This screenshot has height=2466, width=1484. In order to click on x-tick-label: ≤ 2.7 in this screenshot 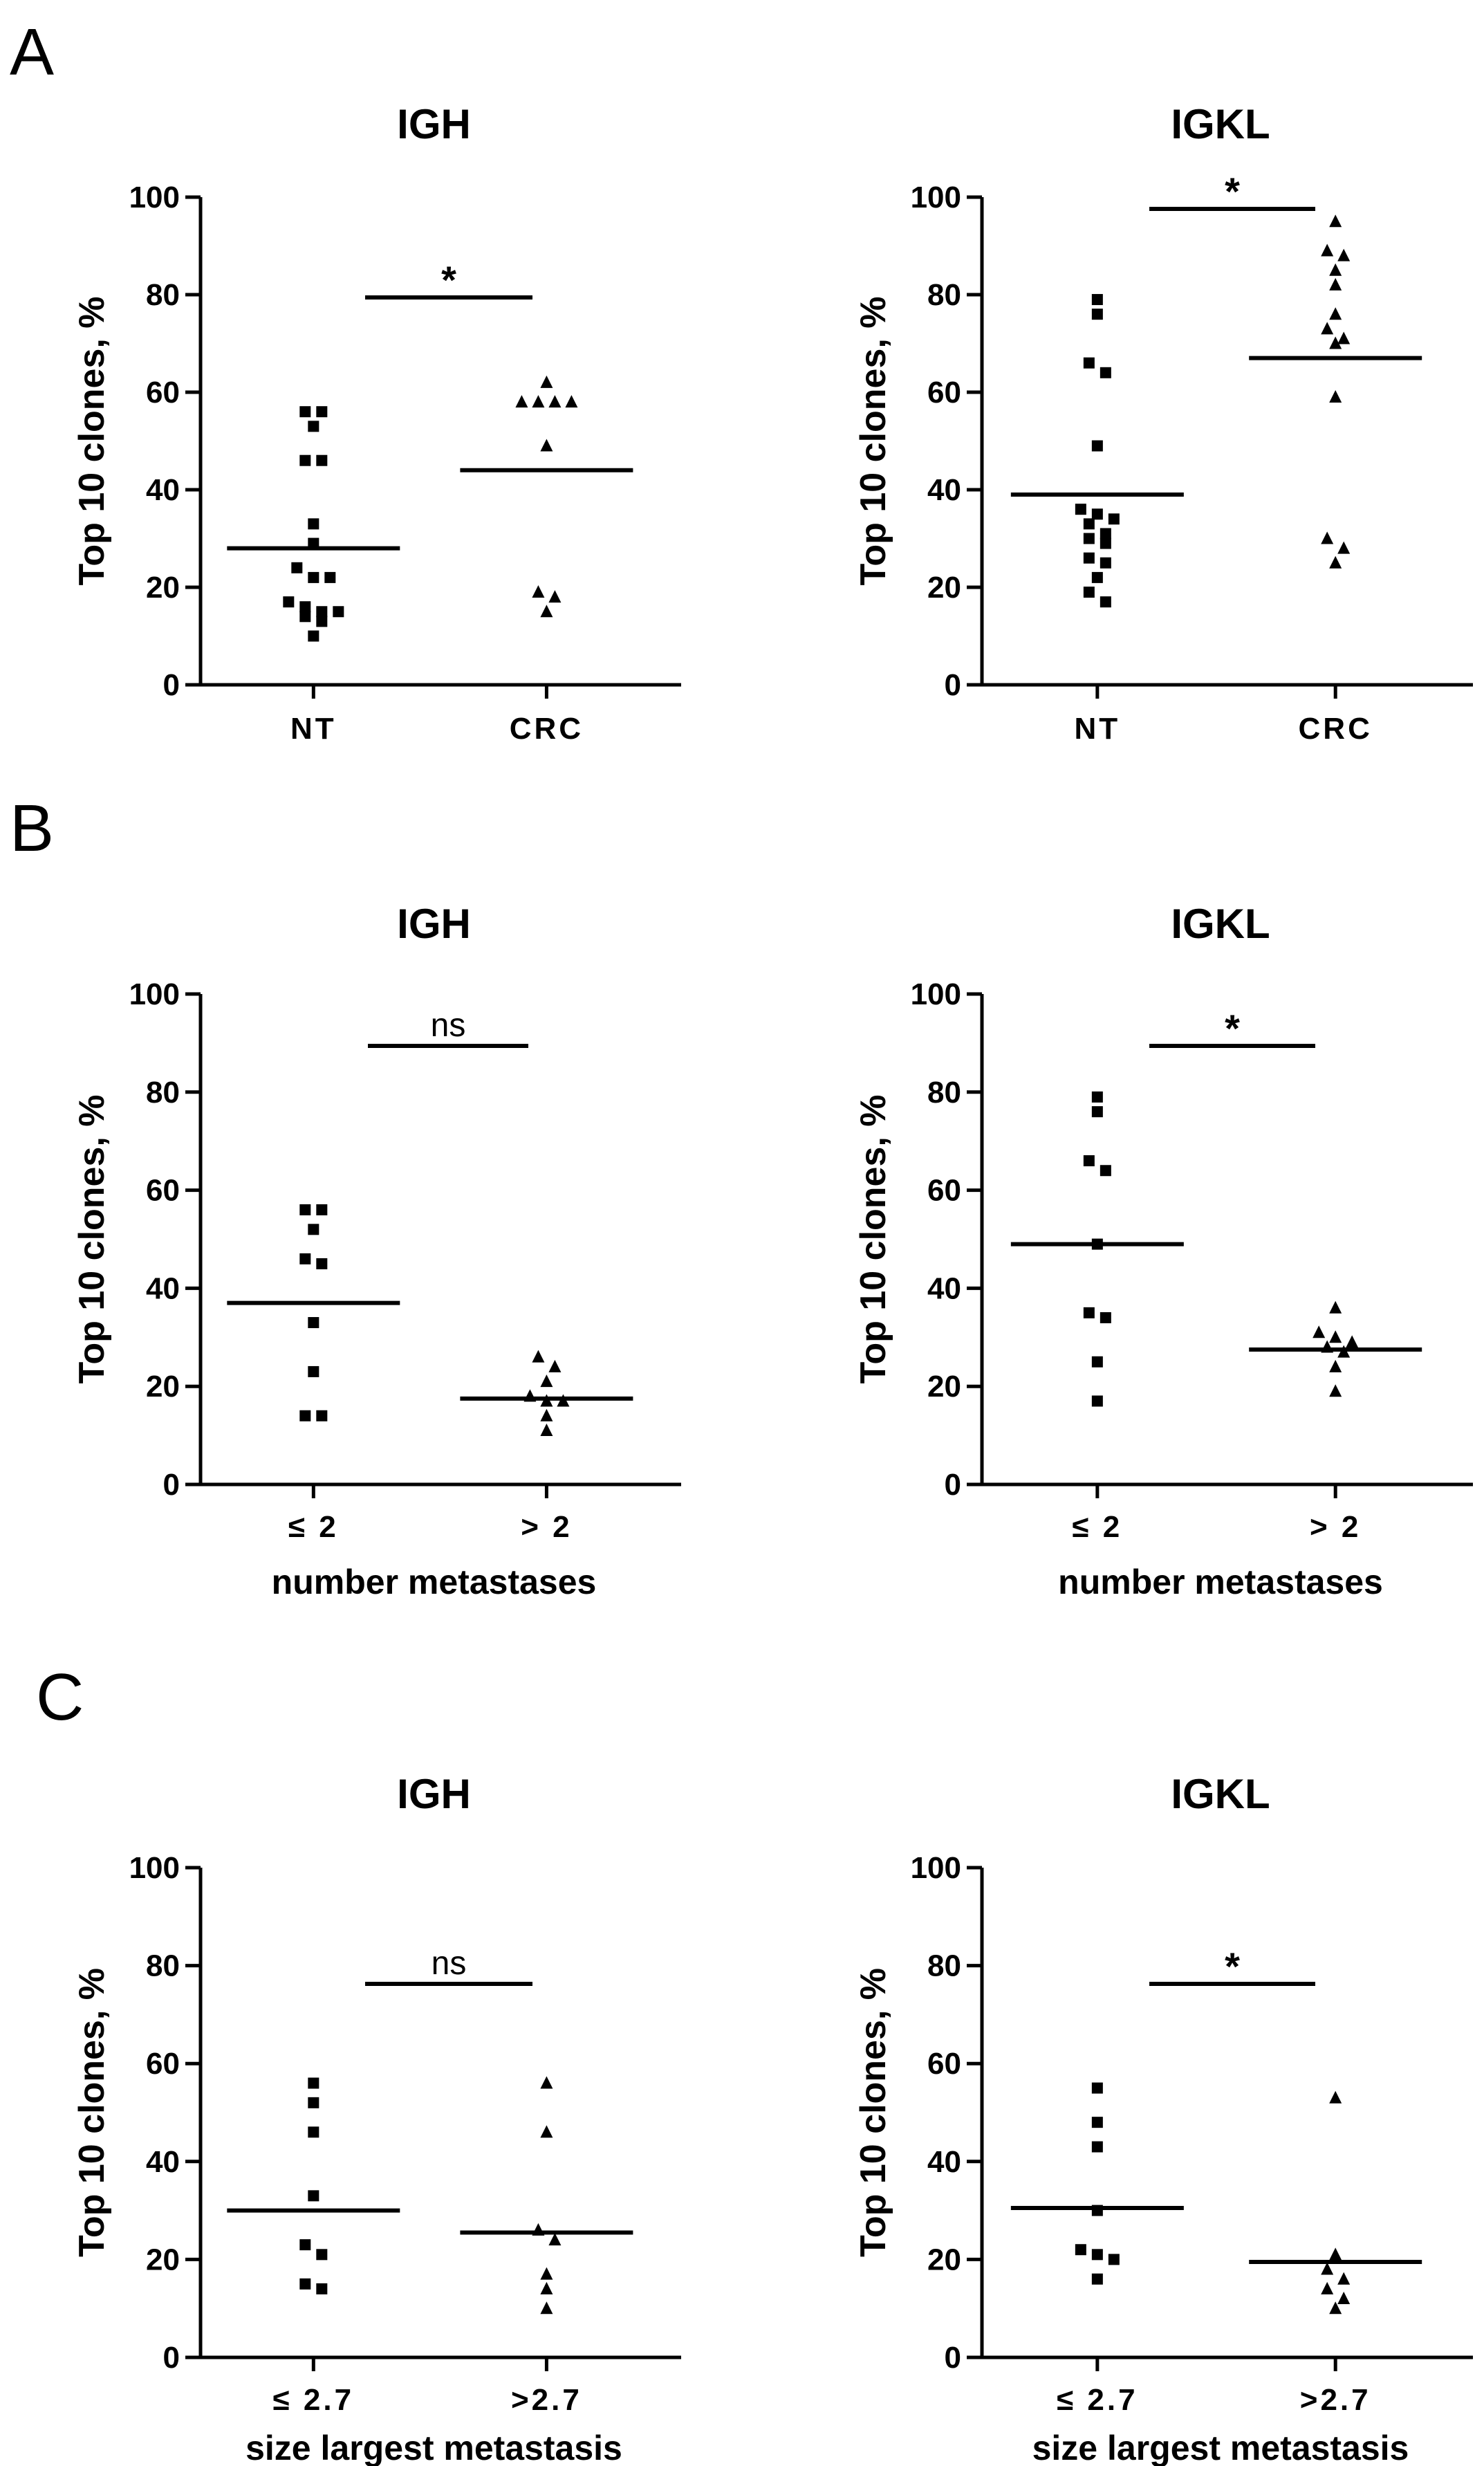, I will do `click(314, 2400)`.